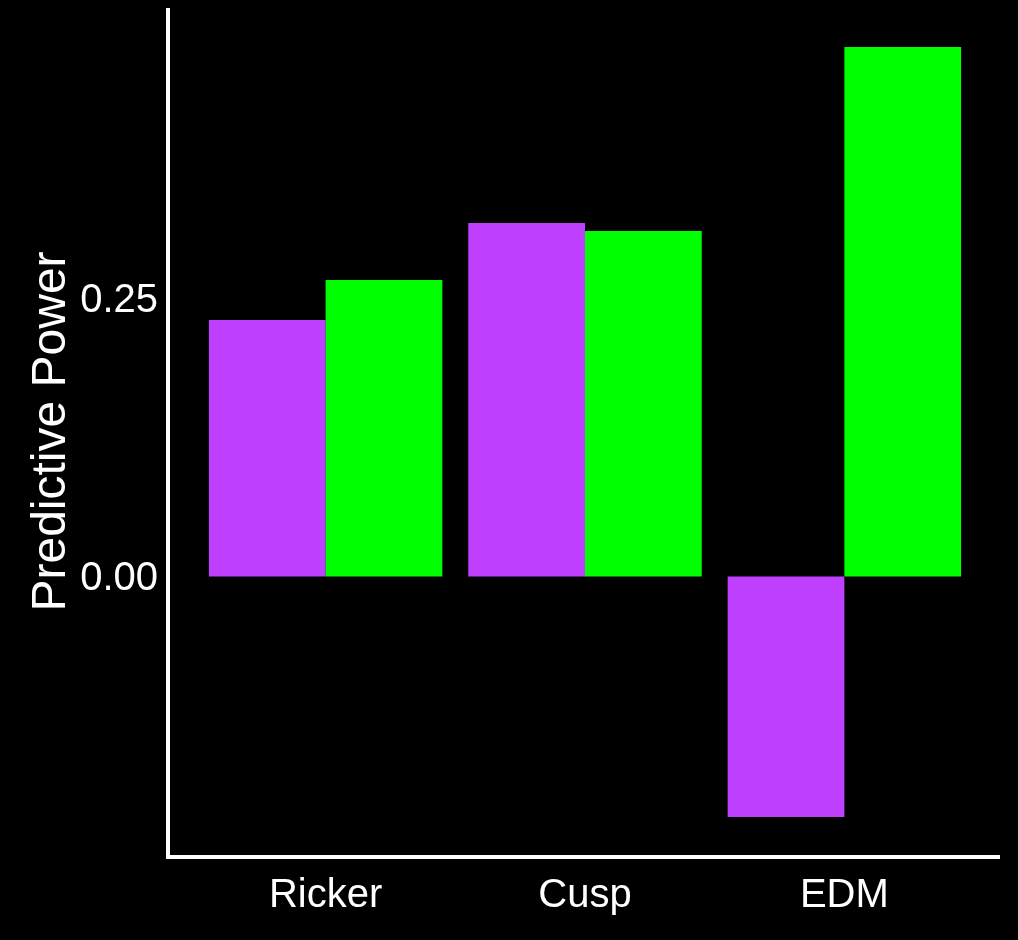 The width and height of the screenshot is (1018, 940). I want to click on x-tick-label: EDM, so click(844, 893).